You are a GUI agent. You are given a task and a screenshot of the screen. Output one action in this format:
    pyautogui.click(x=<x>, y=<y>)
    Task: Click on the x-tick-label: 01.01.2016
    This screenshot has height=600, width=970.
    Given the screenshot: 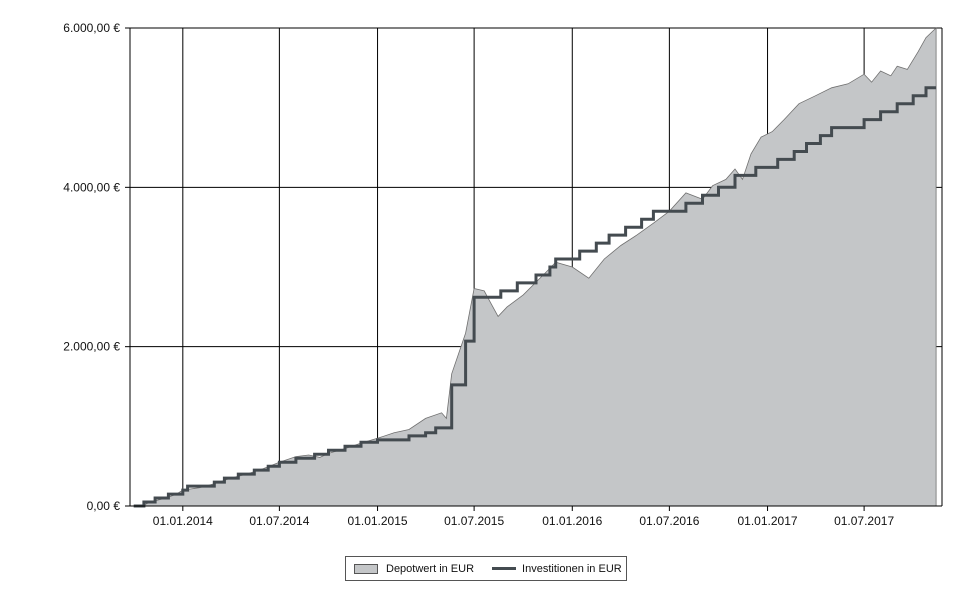 What is the action you would take?
    pyautogui.click(x=572, y=521)
    